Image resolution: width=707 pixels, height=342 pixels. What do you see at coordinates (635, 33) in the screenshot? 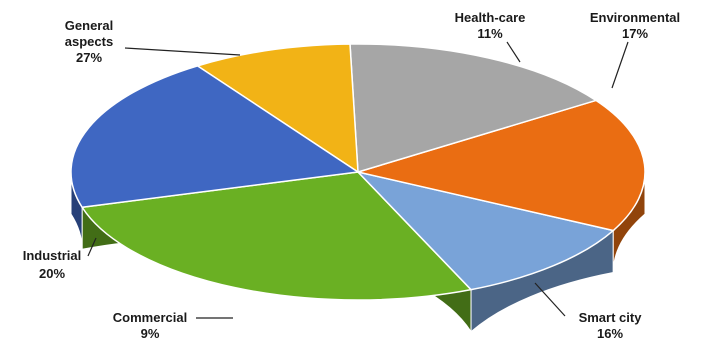
I see `slice-value-environmental: 17%` at bounding box center [635, 33].